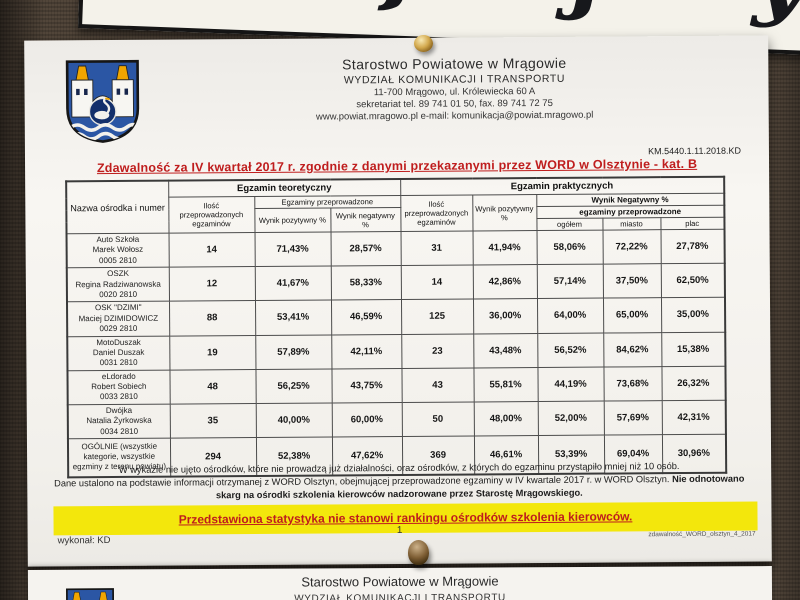 Image resolution: width=800 pixels, height=600 pixels. I want to click on negative-plac: 15,38%, so click(693, 349).